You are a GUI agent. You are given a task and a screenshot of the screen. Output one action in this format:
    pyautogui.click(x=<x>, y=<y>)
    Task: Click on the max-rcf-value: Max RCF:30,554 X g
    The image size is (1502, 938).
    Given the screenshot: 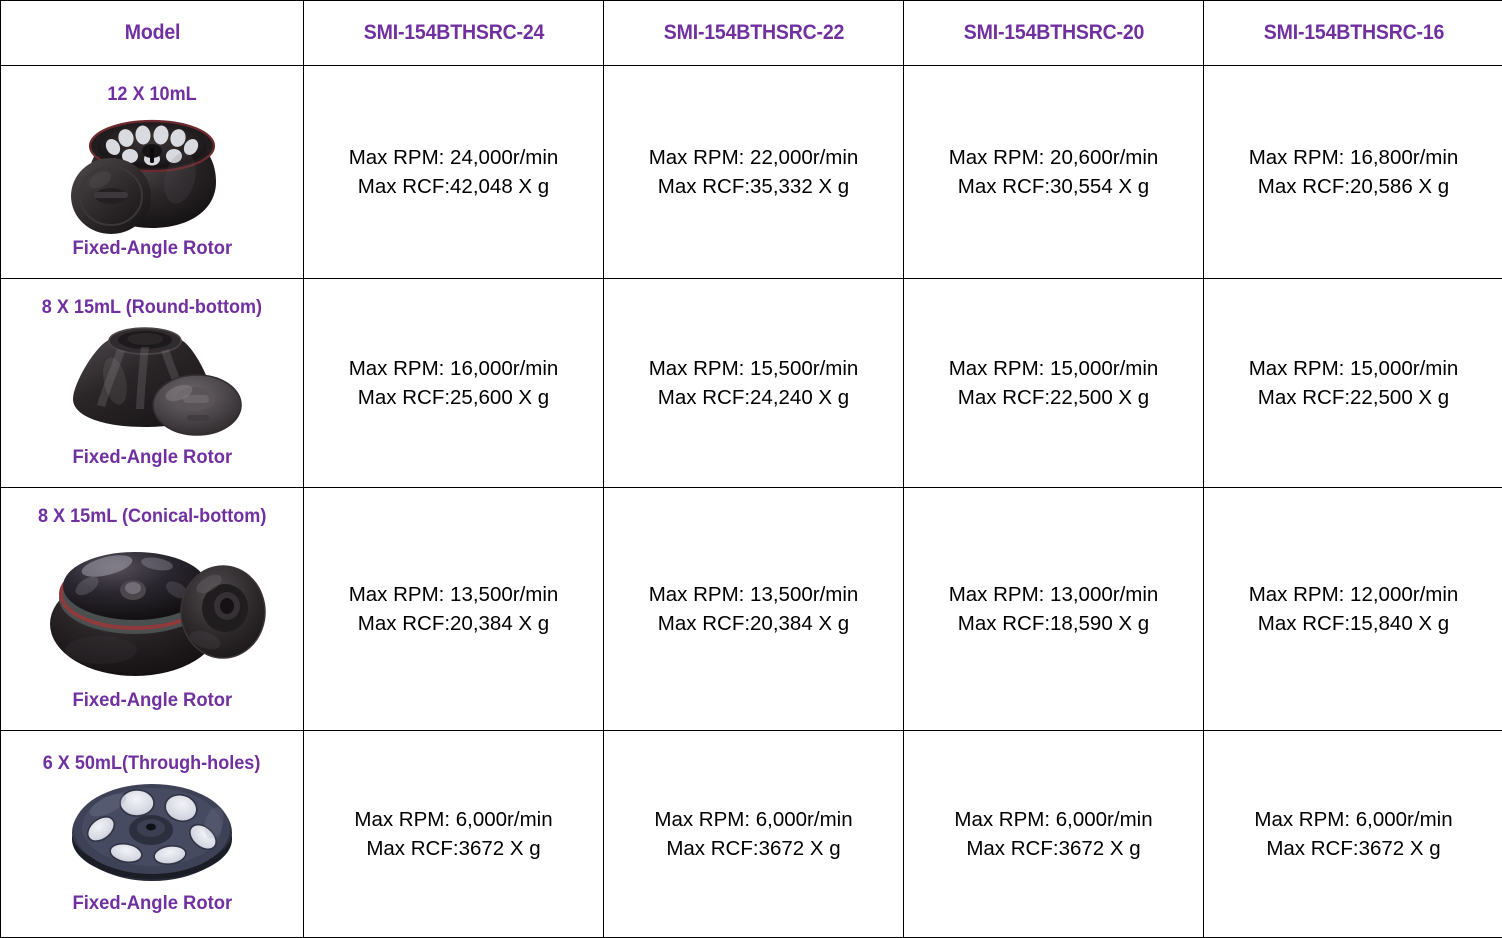 What is the action you would take?
    pyautogui.click(x=1053, y=186)
    